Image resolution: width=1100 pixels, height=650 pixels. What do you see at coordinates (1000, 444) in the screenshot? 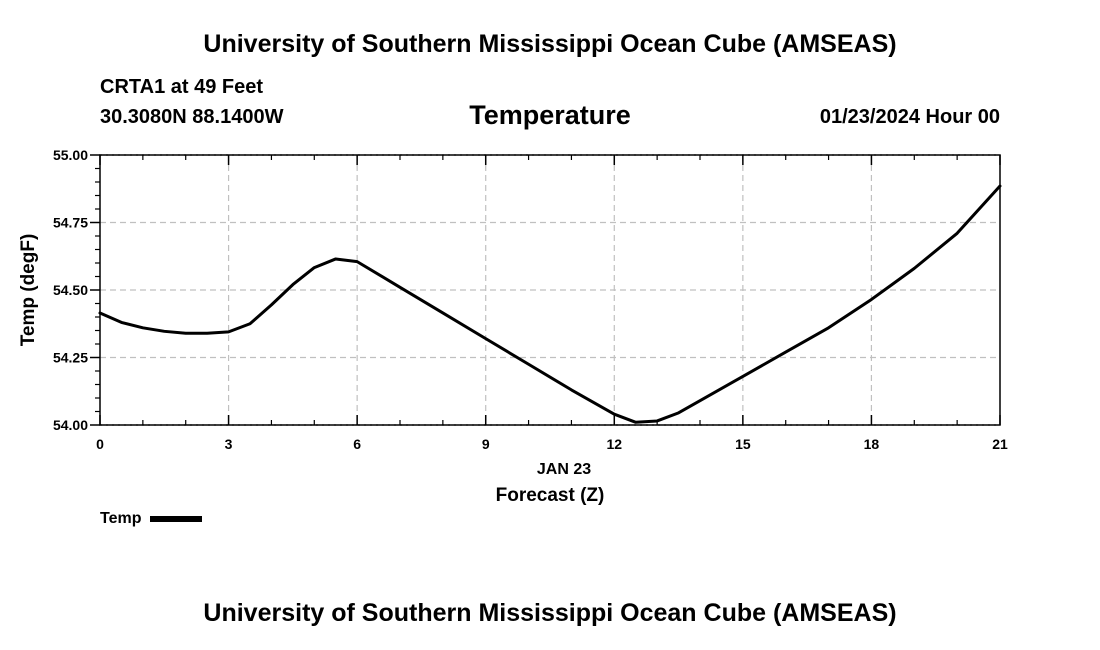
I see `x-tick-label: 21` at bounding box center [1000, 444].